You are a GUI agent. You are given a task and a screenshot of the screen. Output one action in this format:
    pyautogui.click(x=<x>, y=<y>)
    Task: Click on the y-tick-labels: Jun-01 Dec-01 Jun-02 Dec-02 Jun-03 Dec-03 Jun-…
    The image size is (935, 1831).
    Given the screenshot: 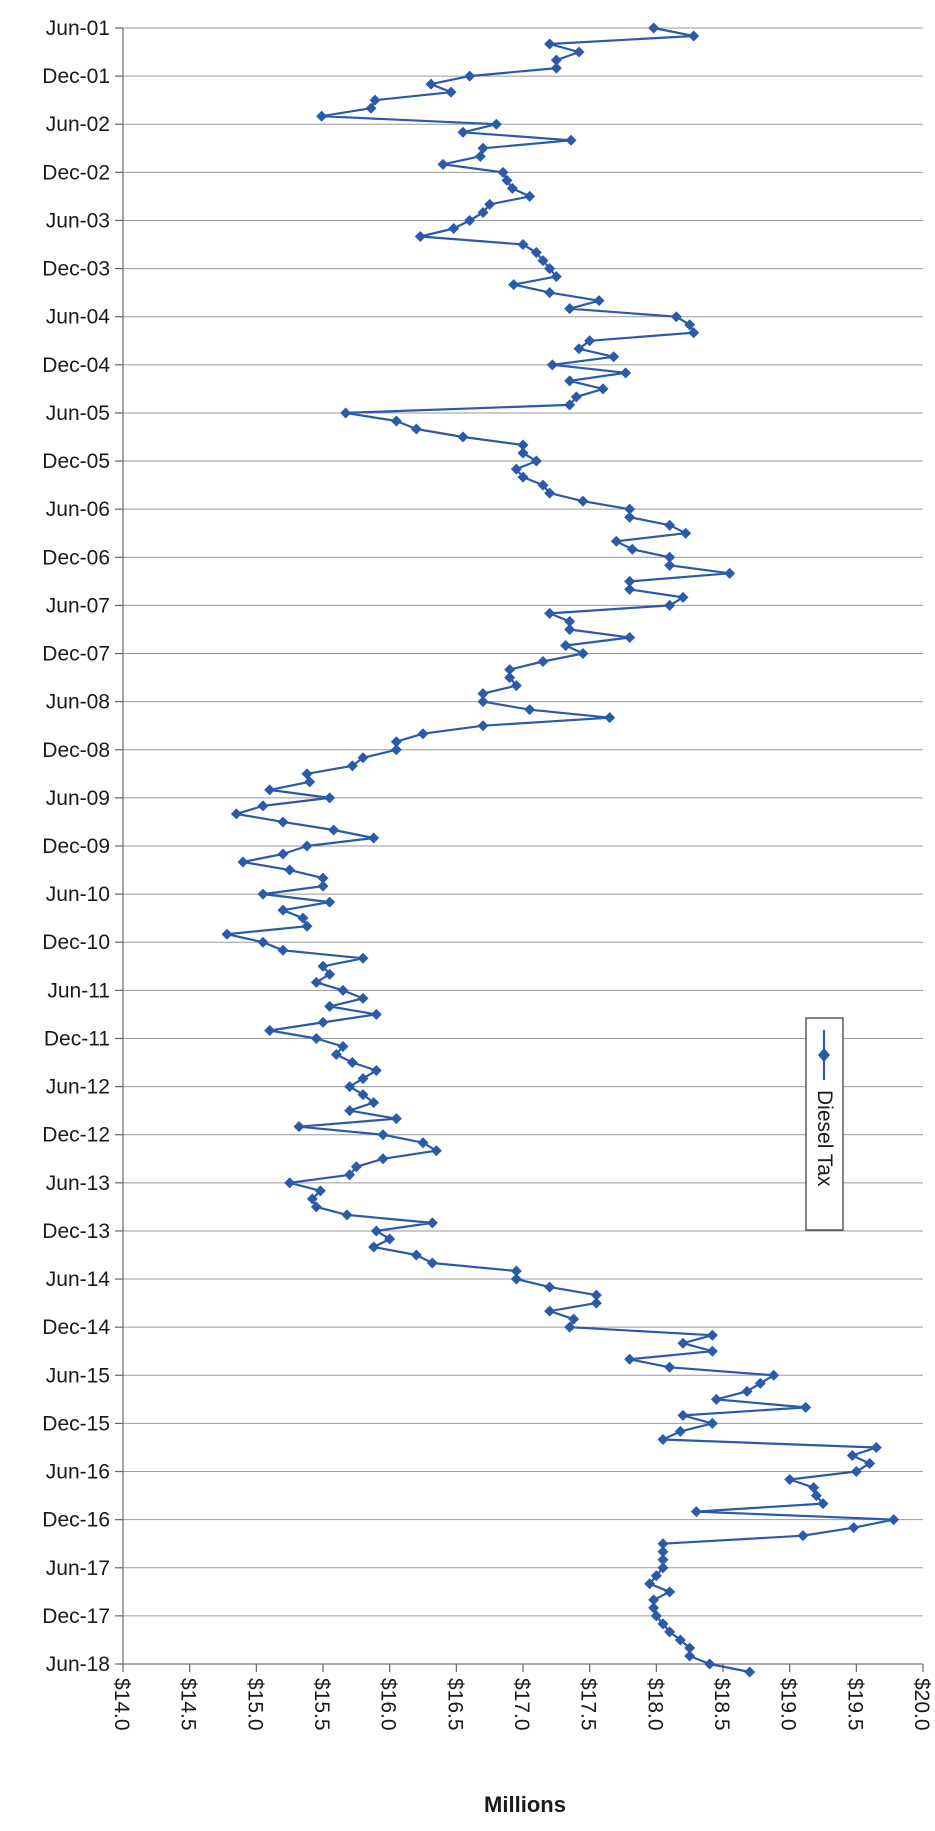 What is the action you would take?
    pyautogui.click(x=82, y=846)
    